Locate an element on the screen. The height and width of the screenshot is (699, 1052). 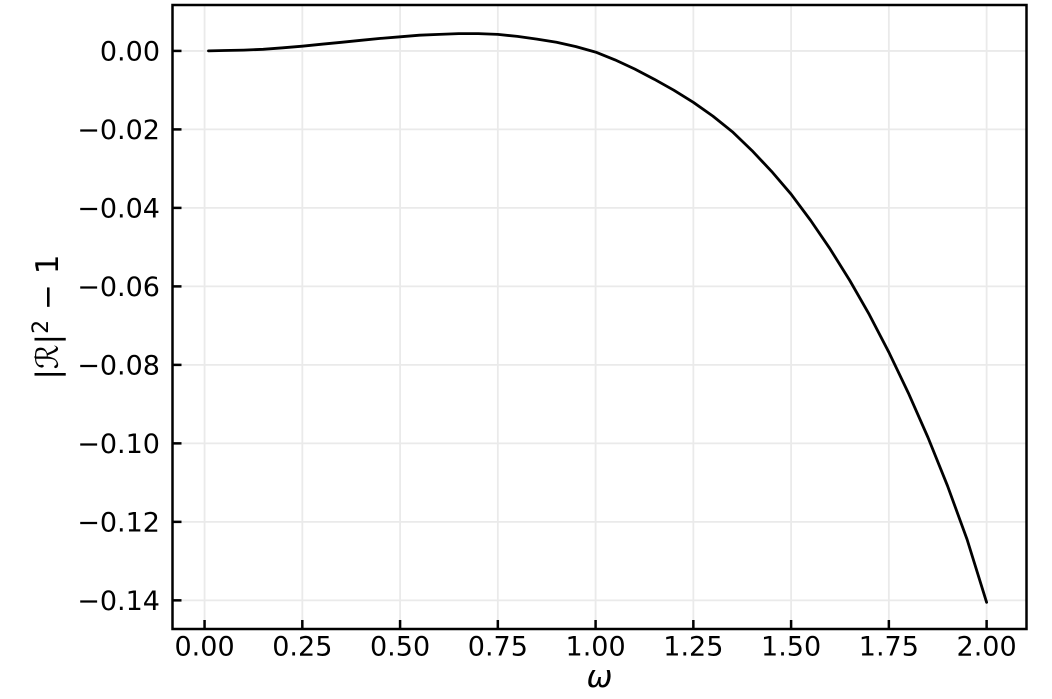
x-tick-label: 1.00 is located at coordinates (596, 647).